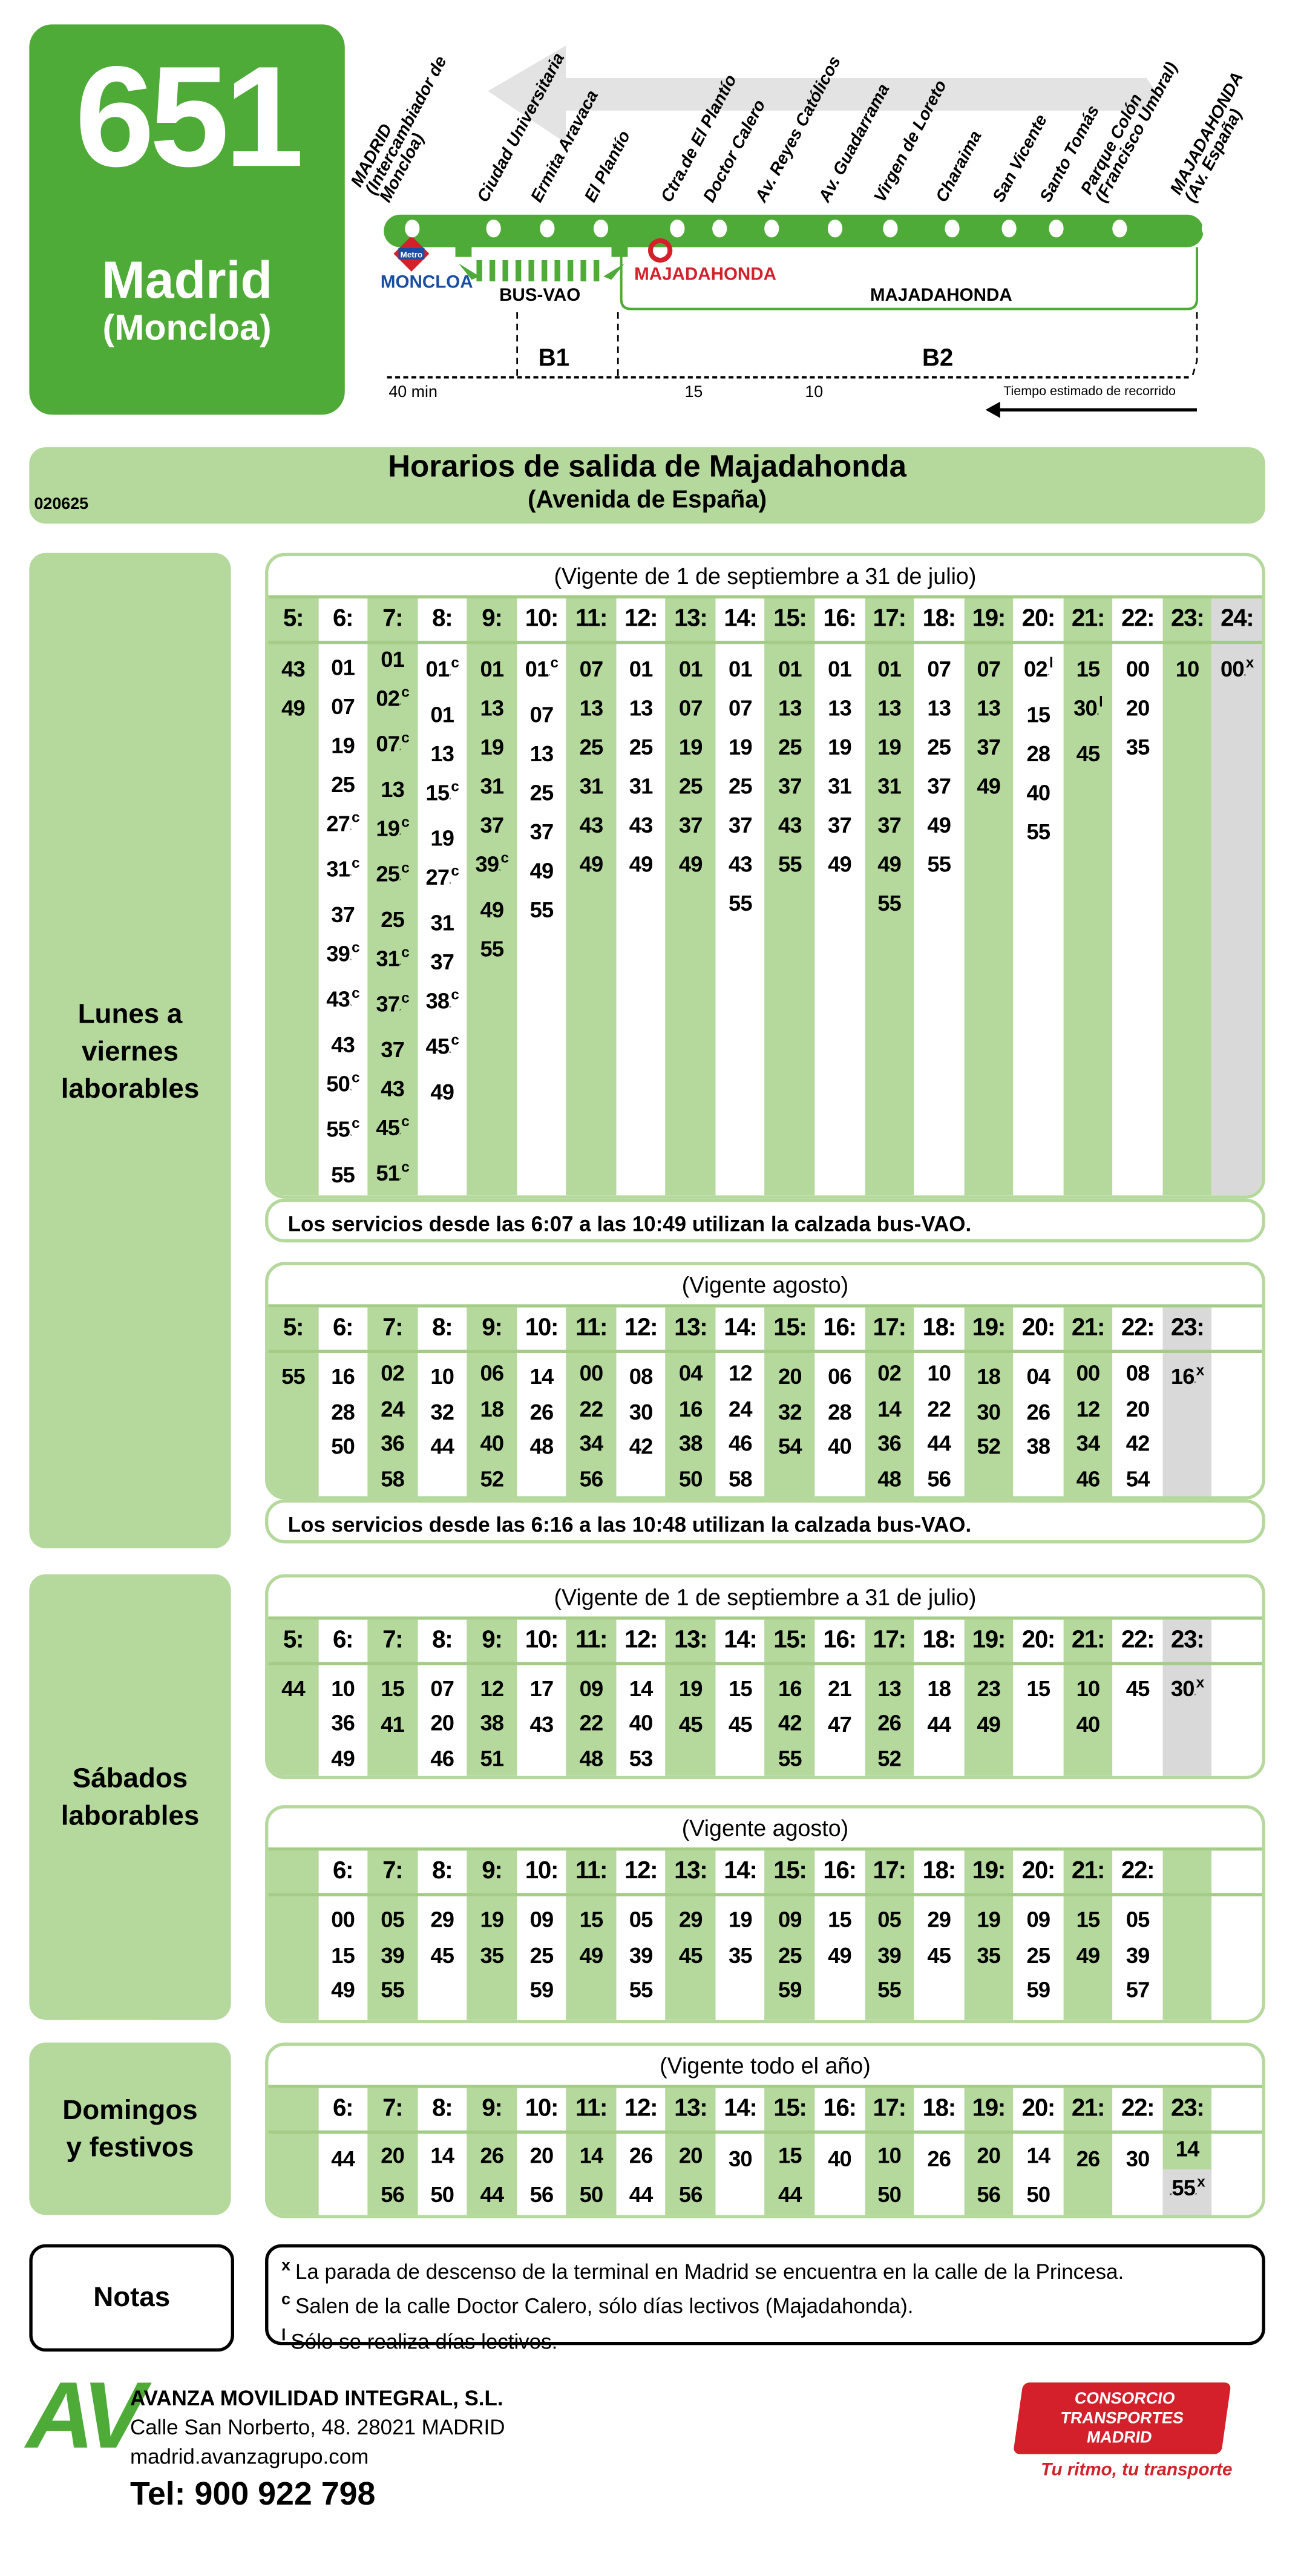 This screenshot has width=1301, height=2576. What do you see at coordinates (889, 1954) in the screenshot?
I see `departure-time: 39` at bounding box center [889, 1954].